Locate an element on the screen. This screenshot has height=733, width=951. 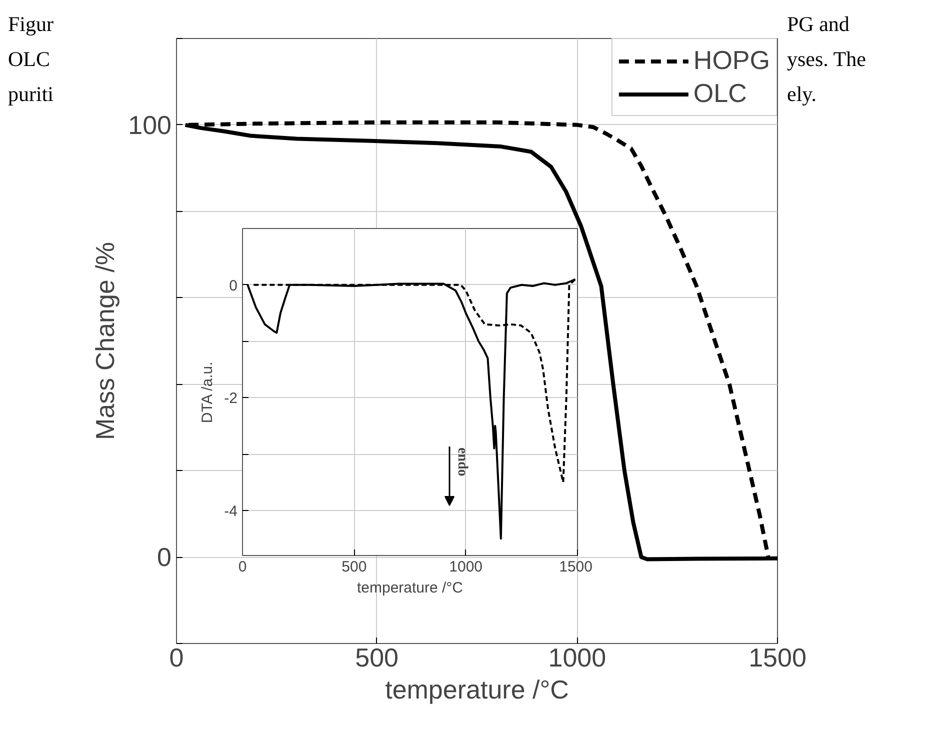
y-axis-title: Mass Change /% is located at coordinates (105, 341).